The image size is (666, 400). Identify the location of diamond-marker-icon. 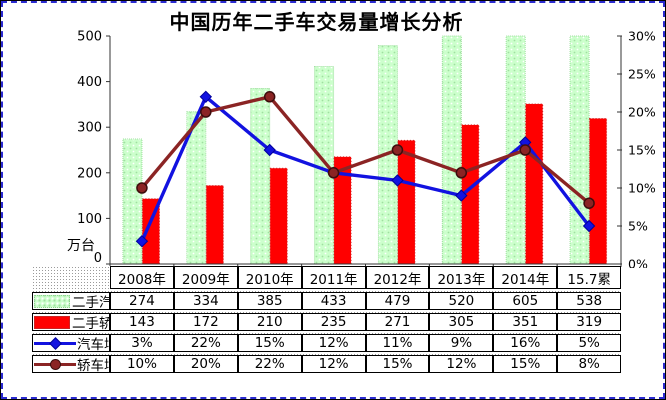
(55, 343).